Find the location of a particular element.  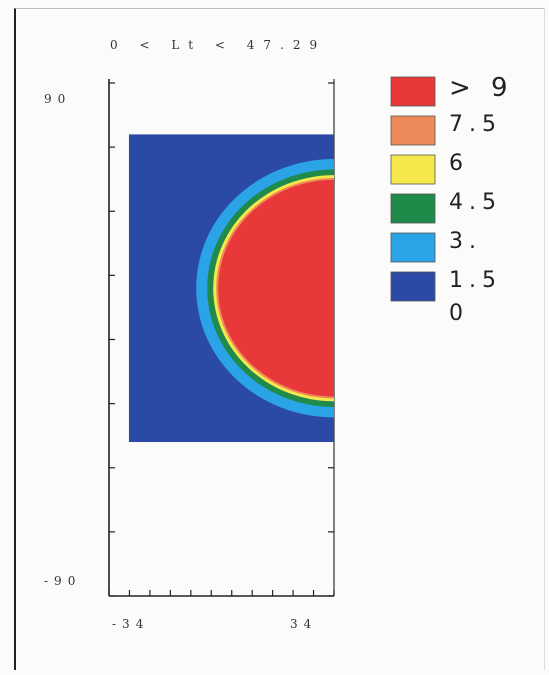

legend-label-0: > 9 is located at coordinates (481, 88).